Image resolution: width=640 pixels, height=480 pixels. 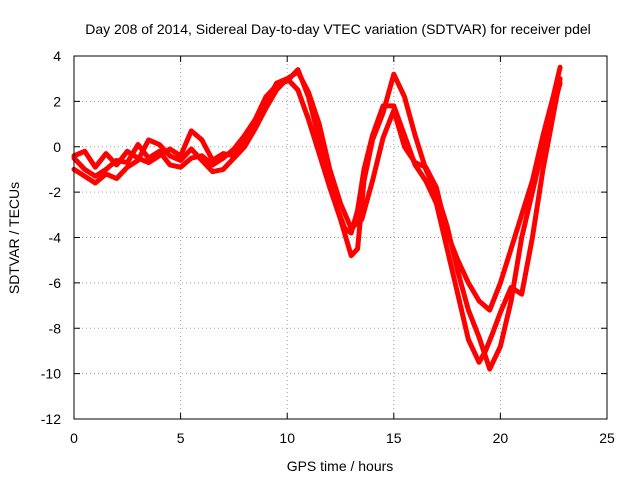 I want to click on y-tick-label: 2, so click(x=57, y=101).